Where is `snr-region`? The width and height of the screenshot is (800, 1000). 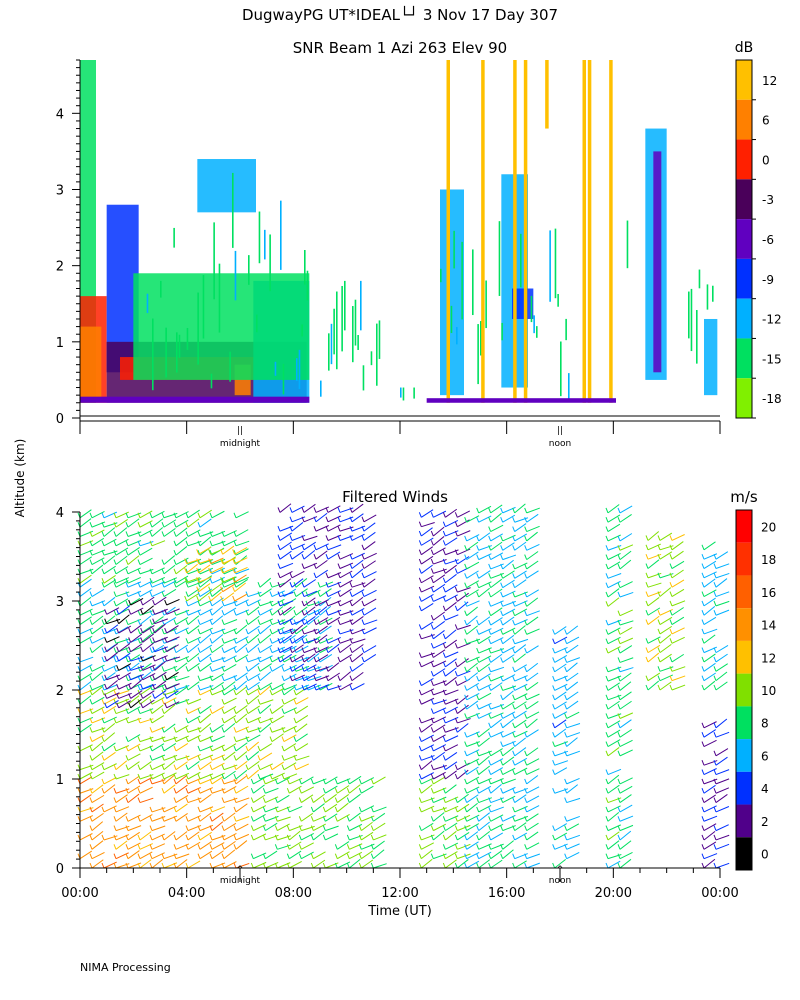
snr-region is located at coordinates (711, 357).